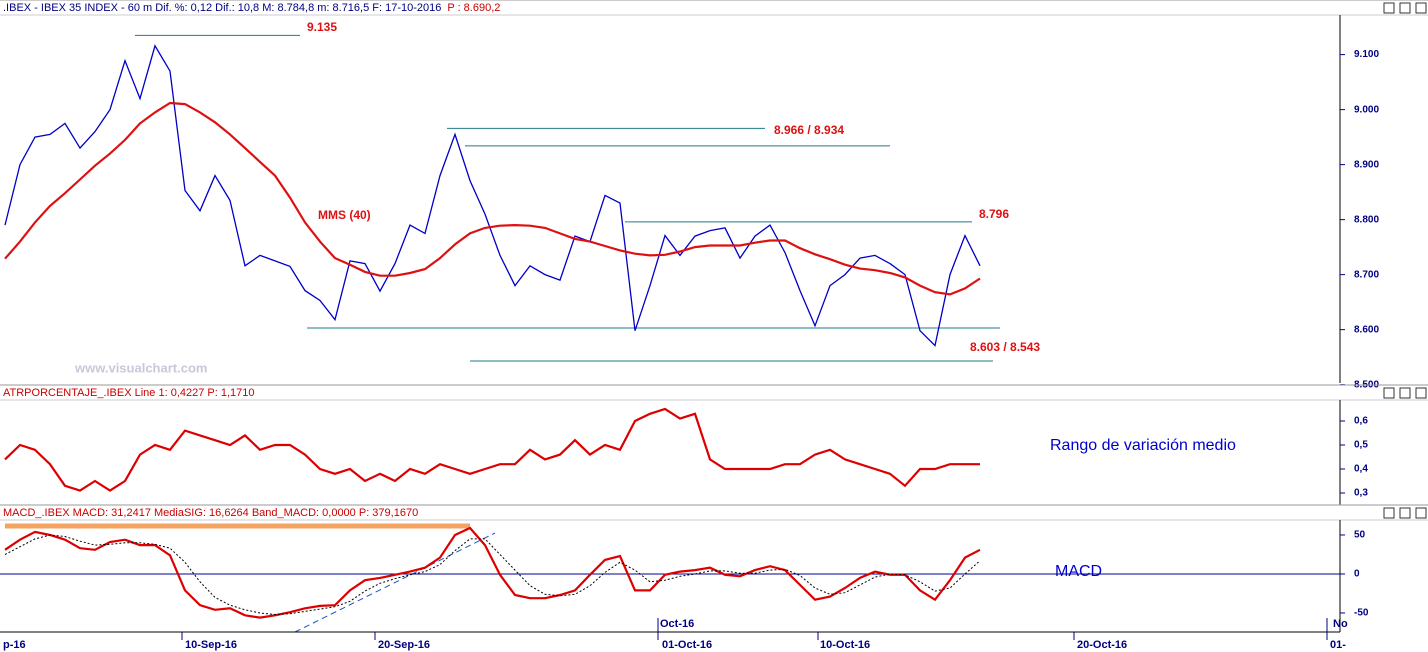 The height and width of the screenshot is (652, 1428). Describe the element at coordinates (1143, 445) in the screenshot. I see `annotation: Rango de variación medio` at that location.